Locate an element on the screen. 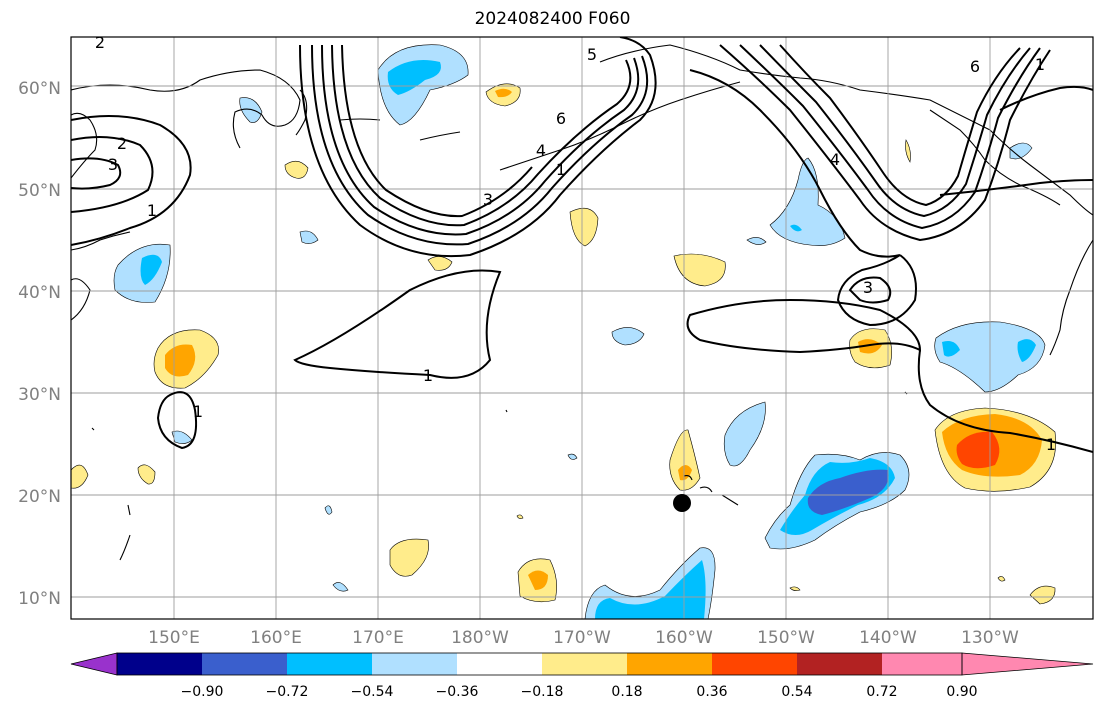  map-title: 2024082400 F060 is located at coordinates (552, 19).